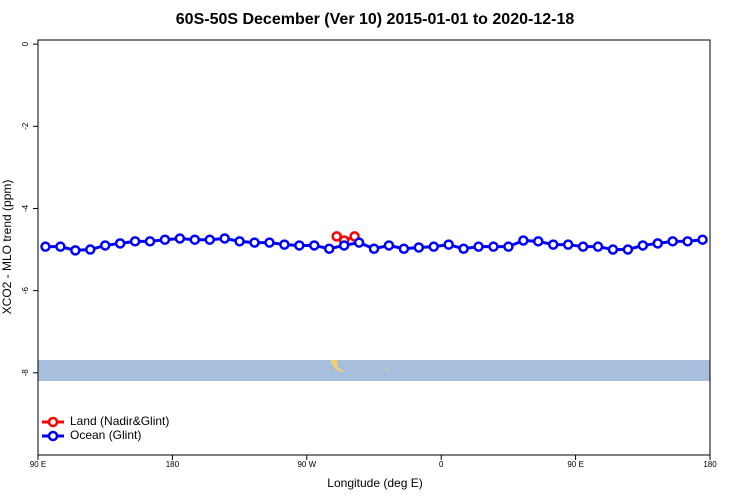 The width and height of the screenshot is (750, 500). What do you see at coordinates (105, 435) in the screenshot?
I see `legend-label: Ocean (Glint)` at bounding box center [105, 435].